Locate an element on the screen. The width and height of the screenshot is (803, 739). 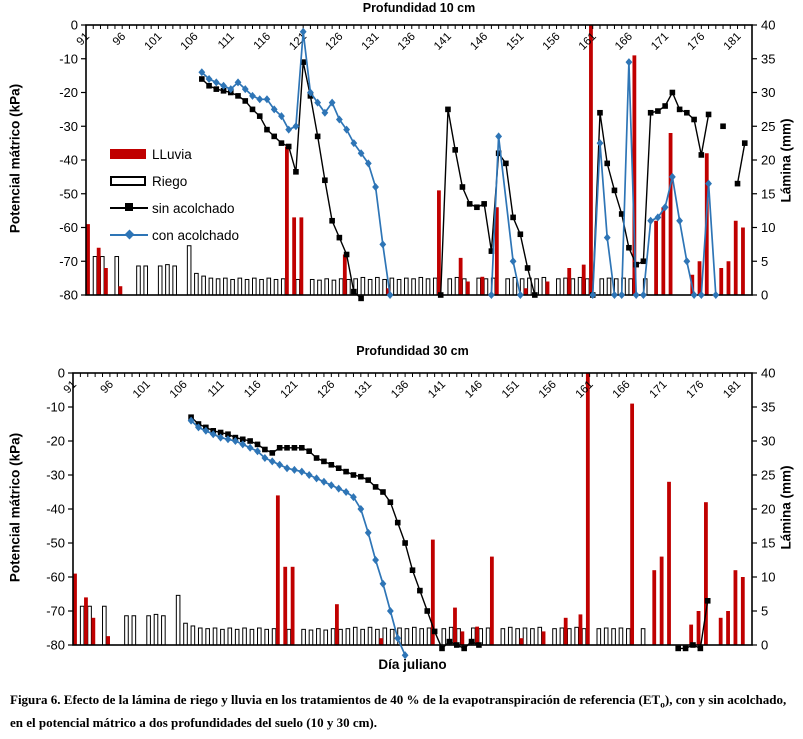
y-axis-title-lamina-bottom: Lámina (mm) is located at coordinates (786, 507).